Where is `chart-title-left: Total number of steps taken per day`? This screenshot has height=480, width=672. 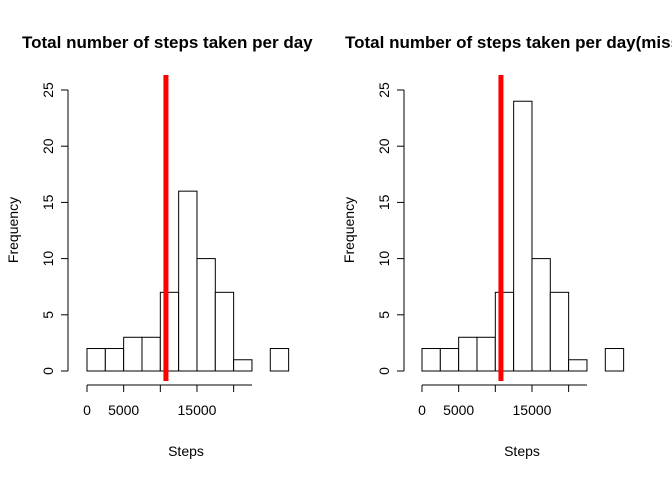
chart-title-left: Total number of steps taken per day is located at coordinates (167, 42).